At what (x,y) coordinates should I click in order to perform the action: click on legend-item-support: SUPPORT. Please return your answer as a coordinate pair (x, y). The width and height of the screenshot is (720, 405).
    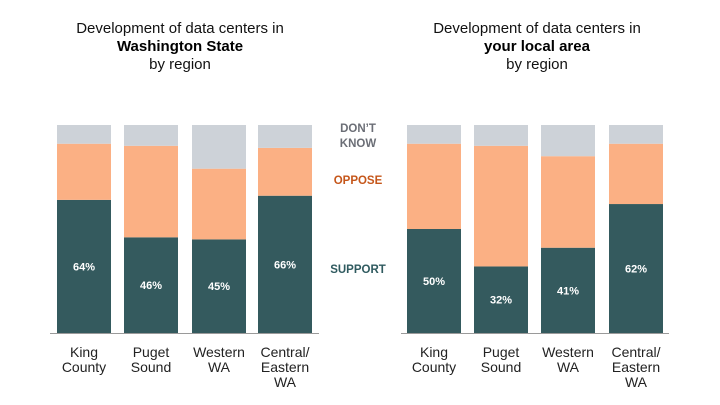
    Looking at the image, I should click on (358, 270).